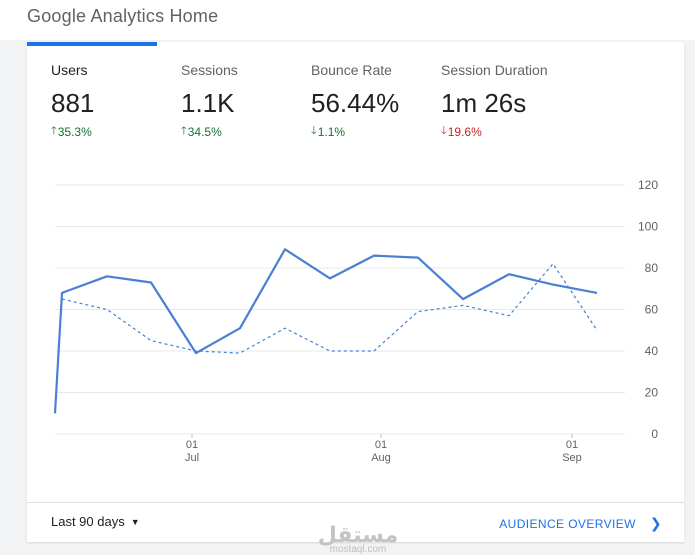  Describe the element at coordinates (652, 351) in the screenshot. I see `y-tick-label: 40` at that location.